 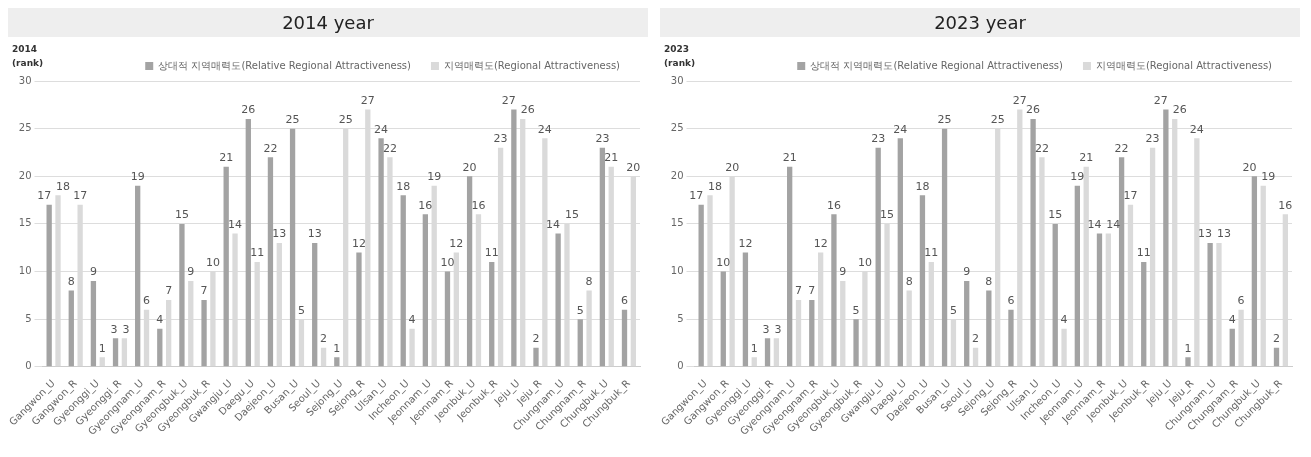 I want to click on data-label: 8, so click(x=989, y=281).